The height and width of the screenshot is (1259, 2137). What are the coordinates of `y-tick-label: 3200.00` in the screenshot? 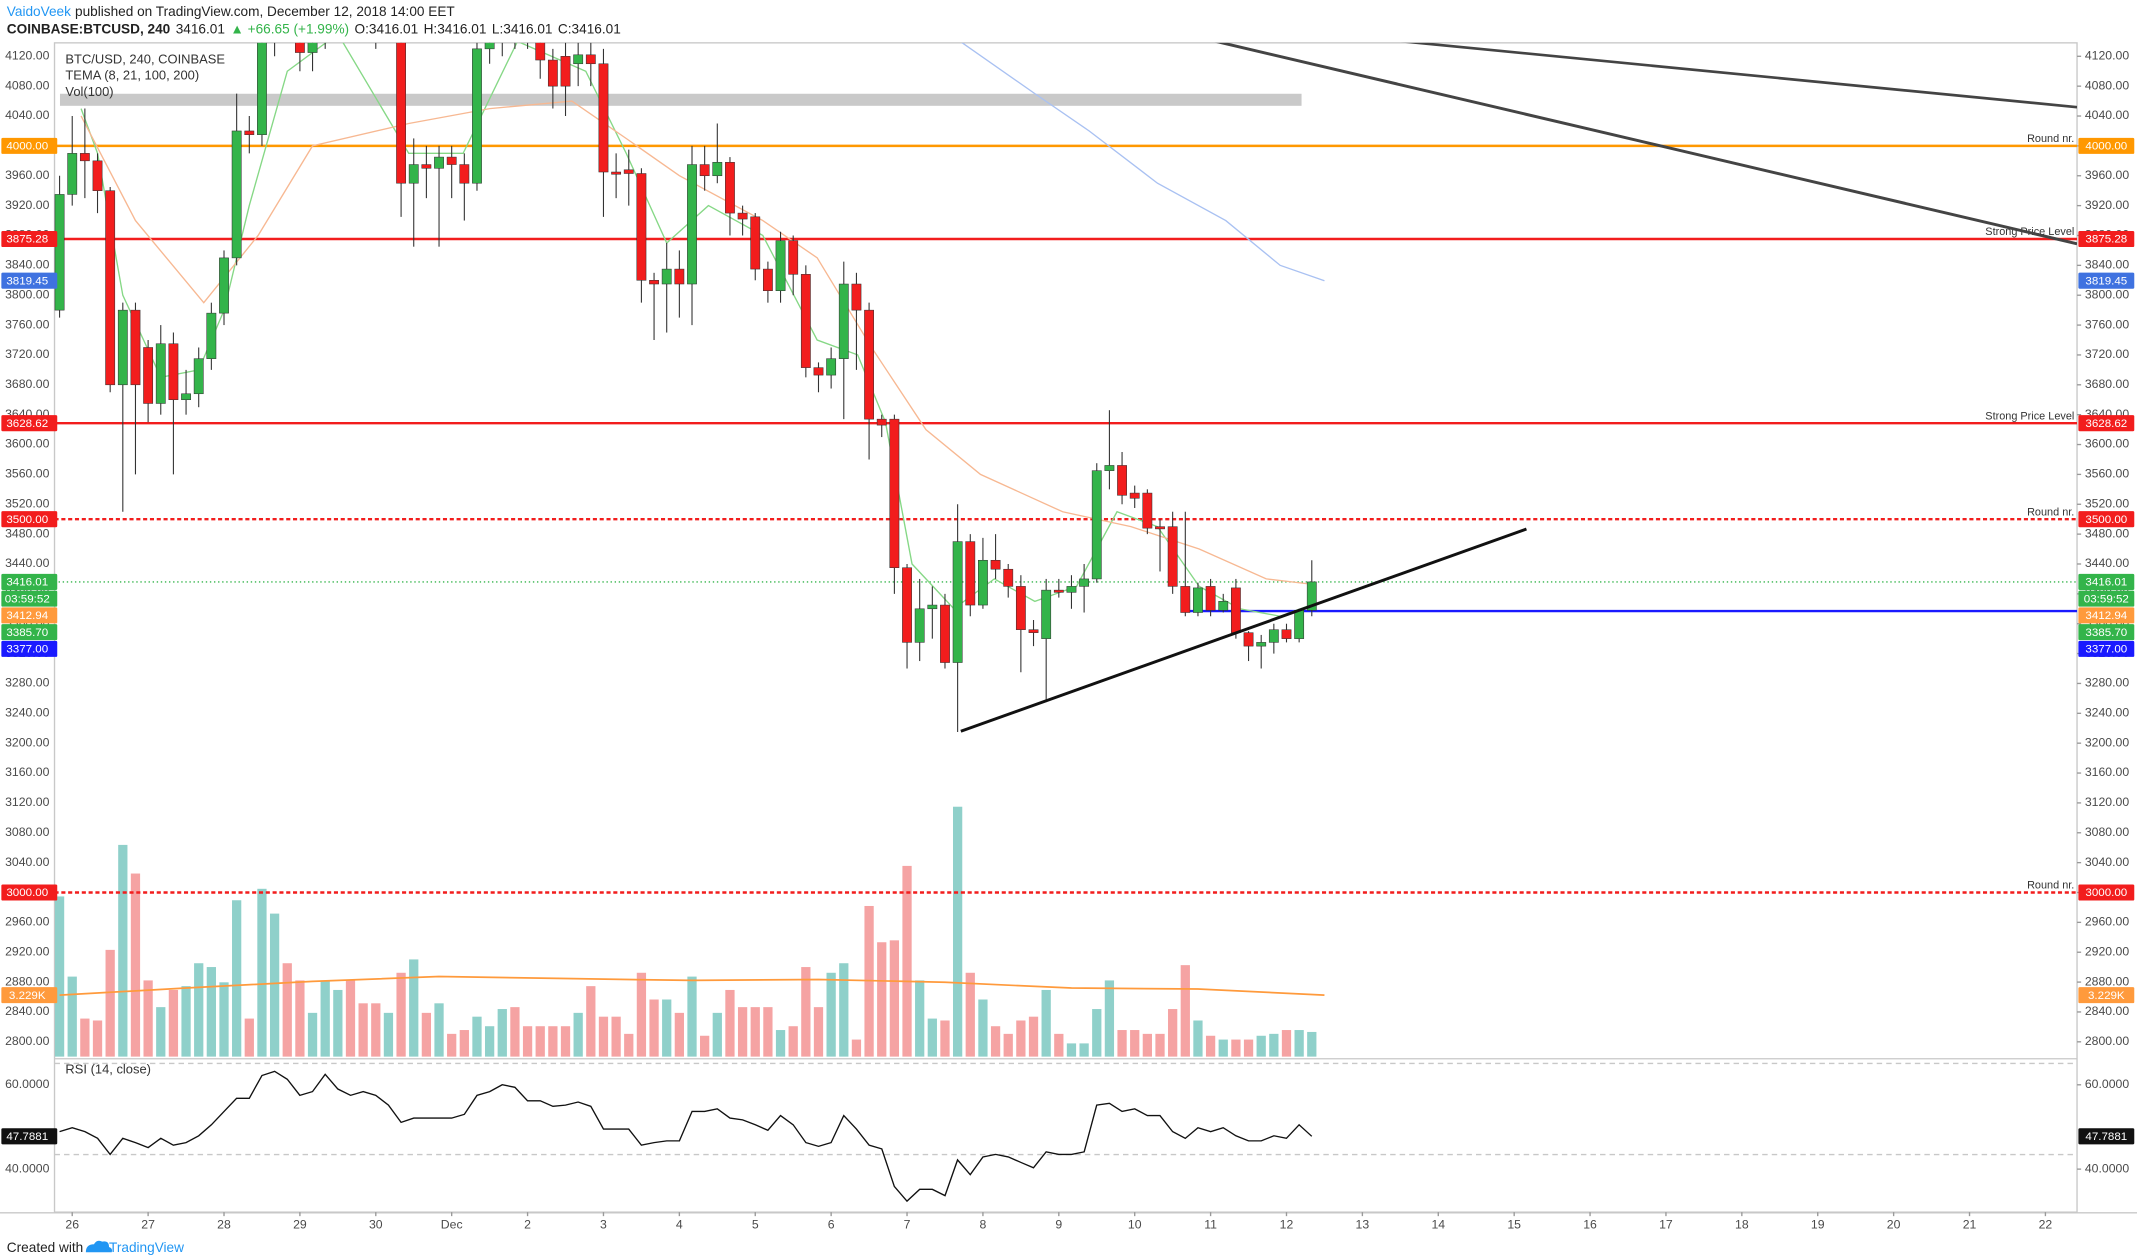 It's located at (27, 742).